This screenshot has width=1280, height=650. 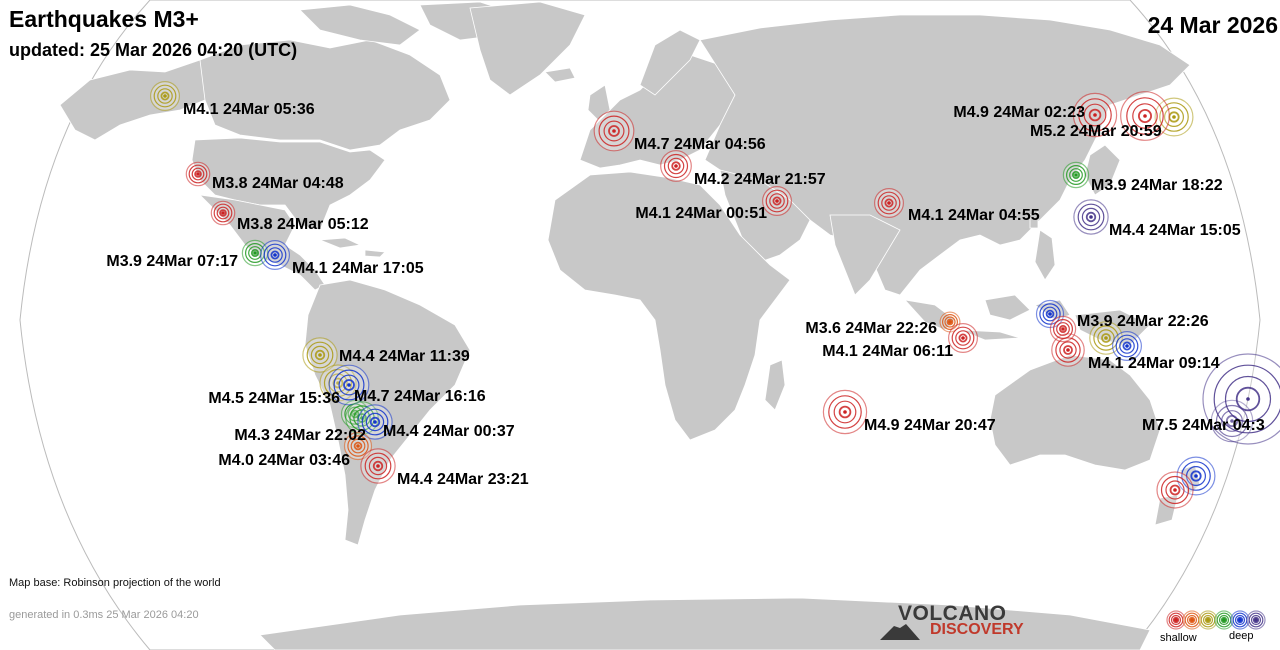 I want to click on quake-label: M4.1 24Mar 09:14, so click(x=1154, y=363).